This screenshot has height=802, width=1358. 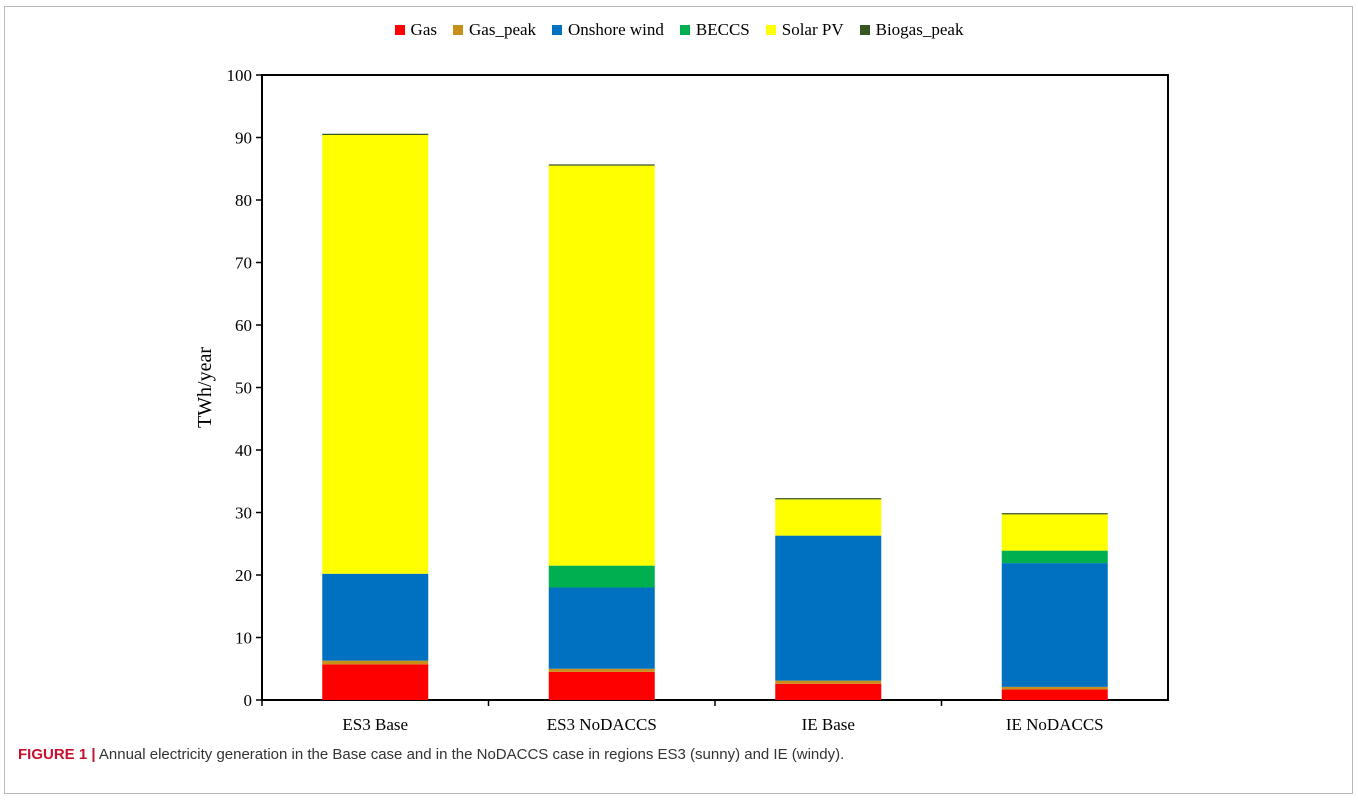 What do you see at coordinates (919, 29) in the screenshot?
I see `legend-label: Biogas_peak` at bounding box center [919, 29].